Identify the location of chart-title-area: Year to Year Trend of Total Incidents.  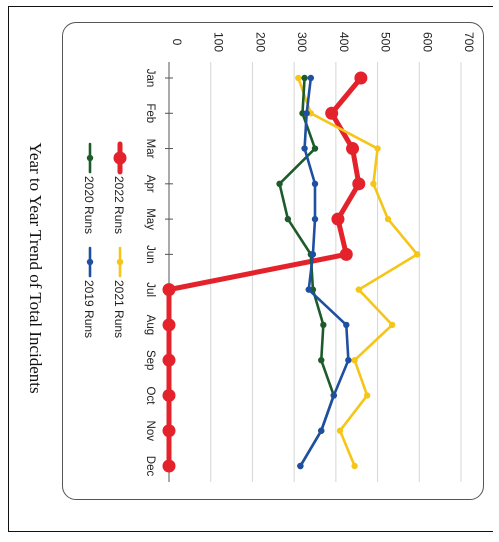
(30, 268).